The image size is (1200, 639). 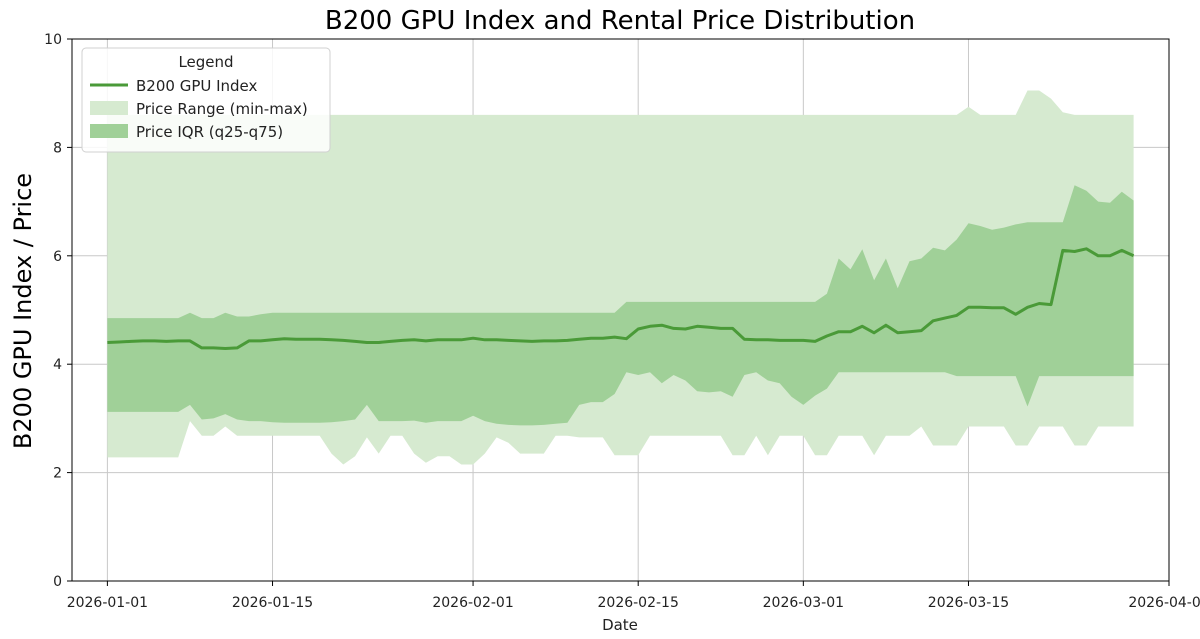 I want to click on legend-box, so click(x=206, y=100).